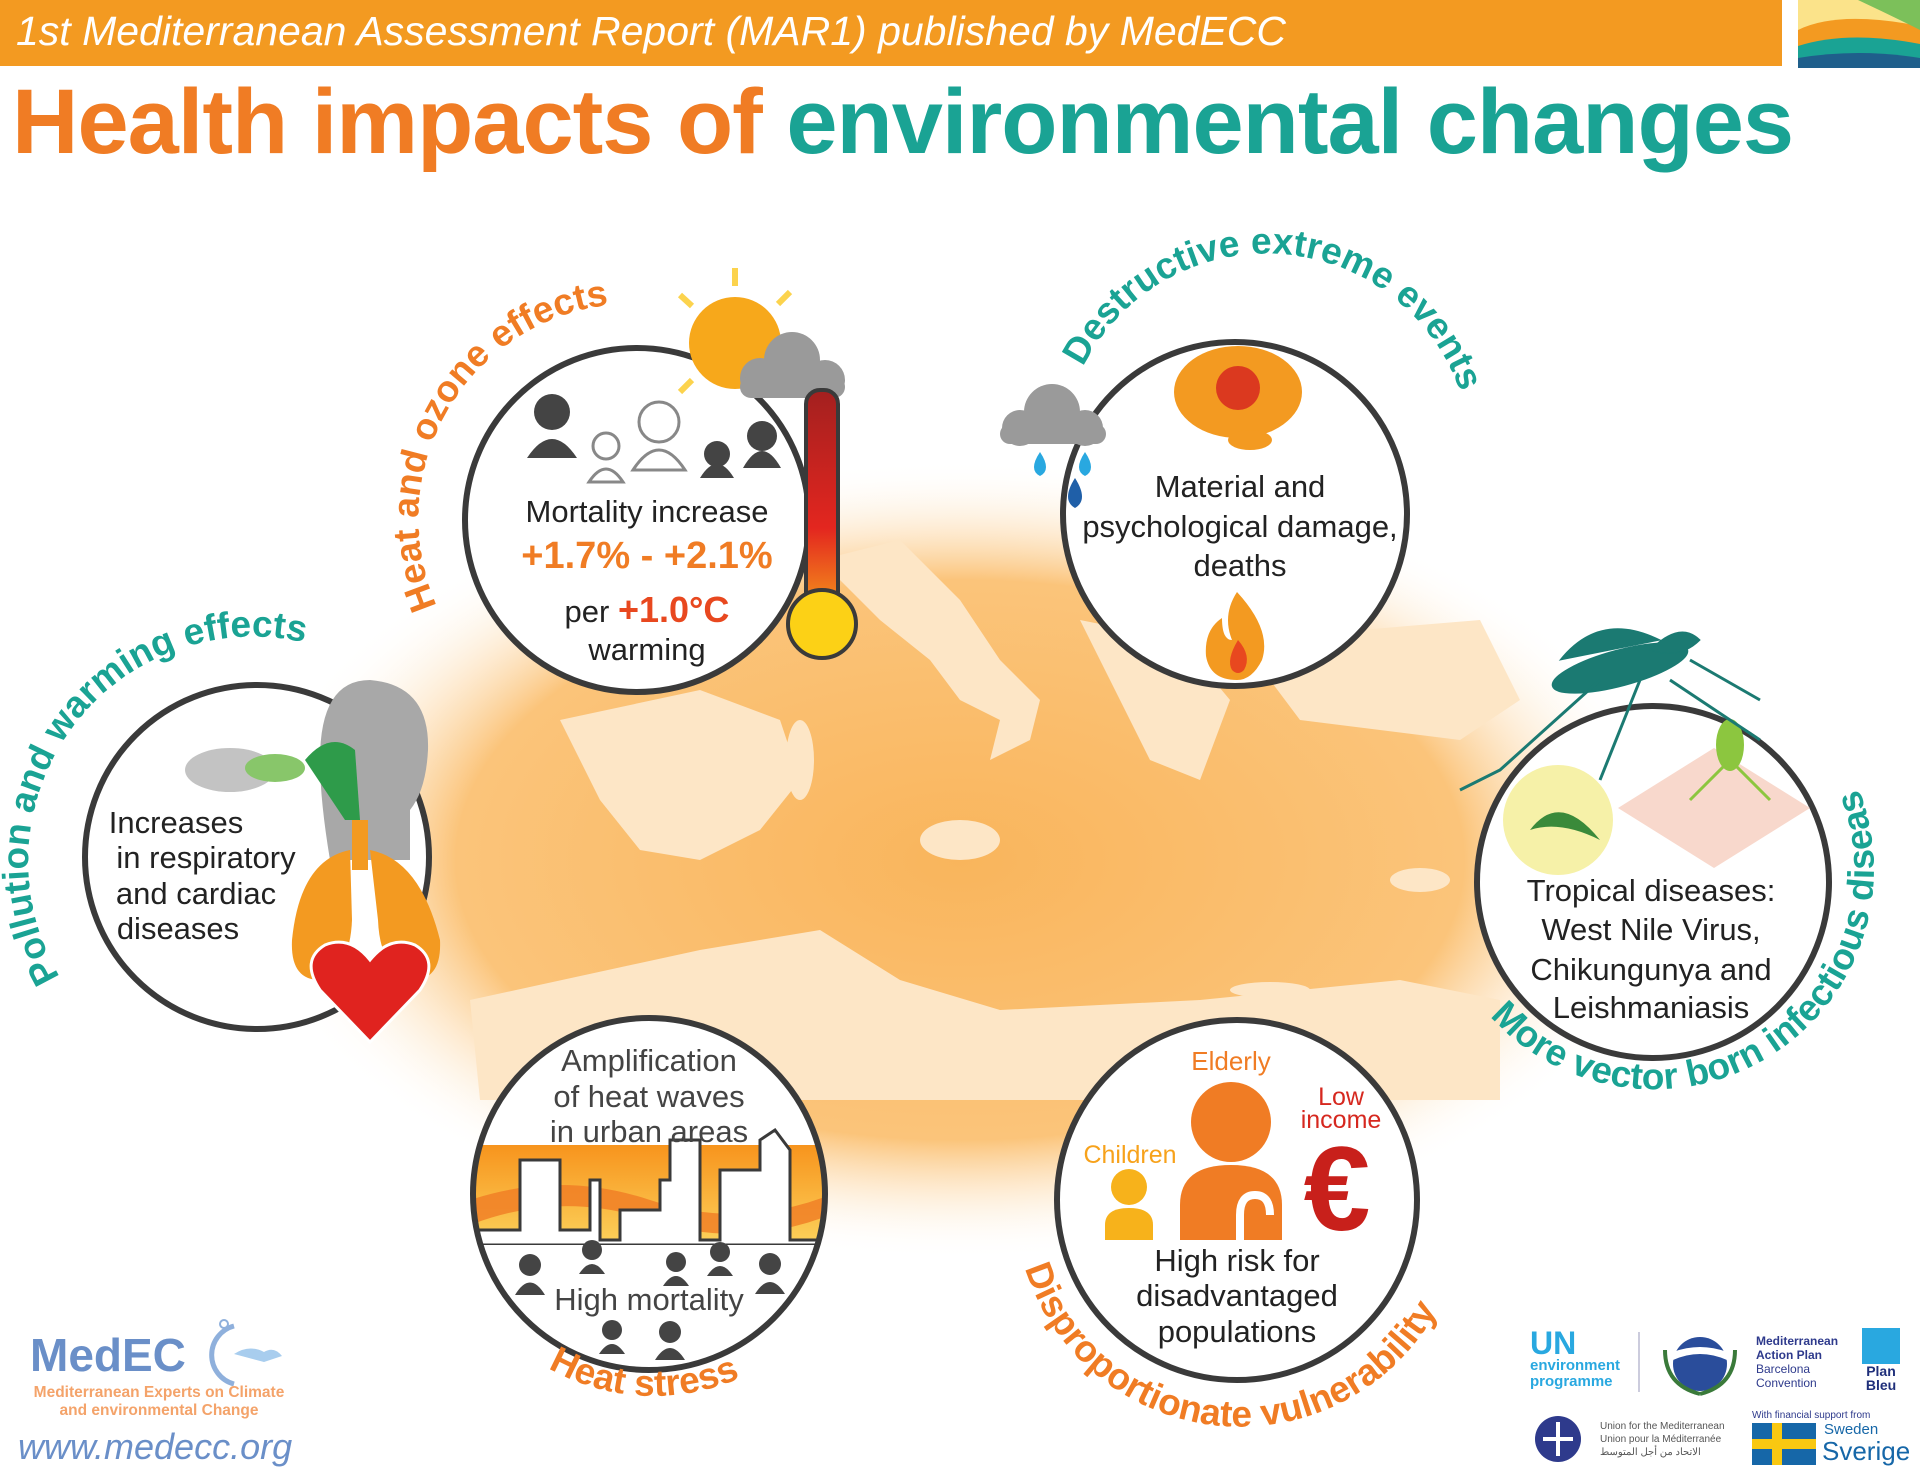  I want to click on ufm-line-3: الاتحاد من أجل المتوسط, so click(1650, 1452).